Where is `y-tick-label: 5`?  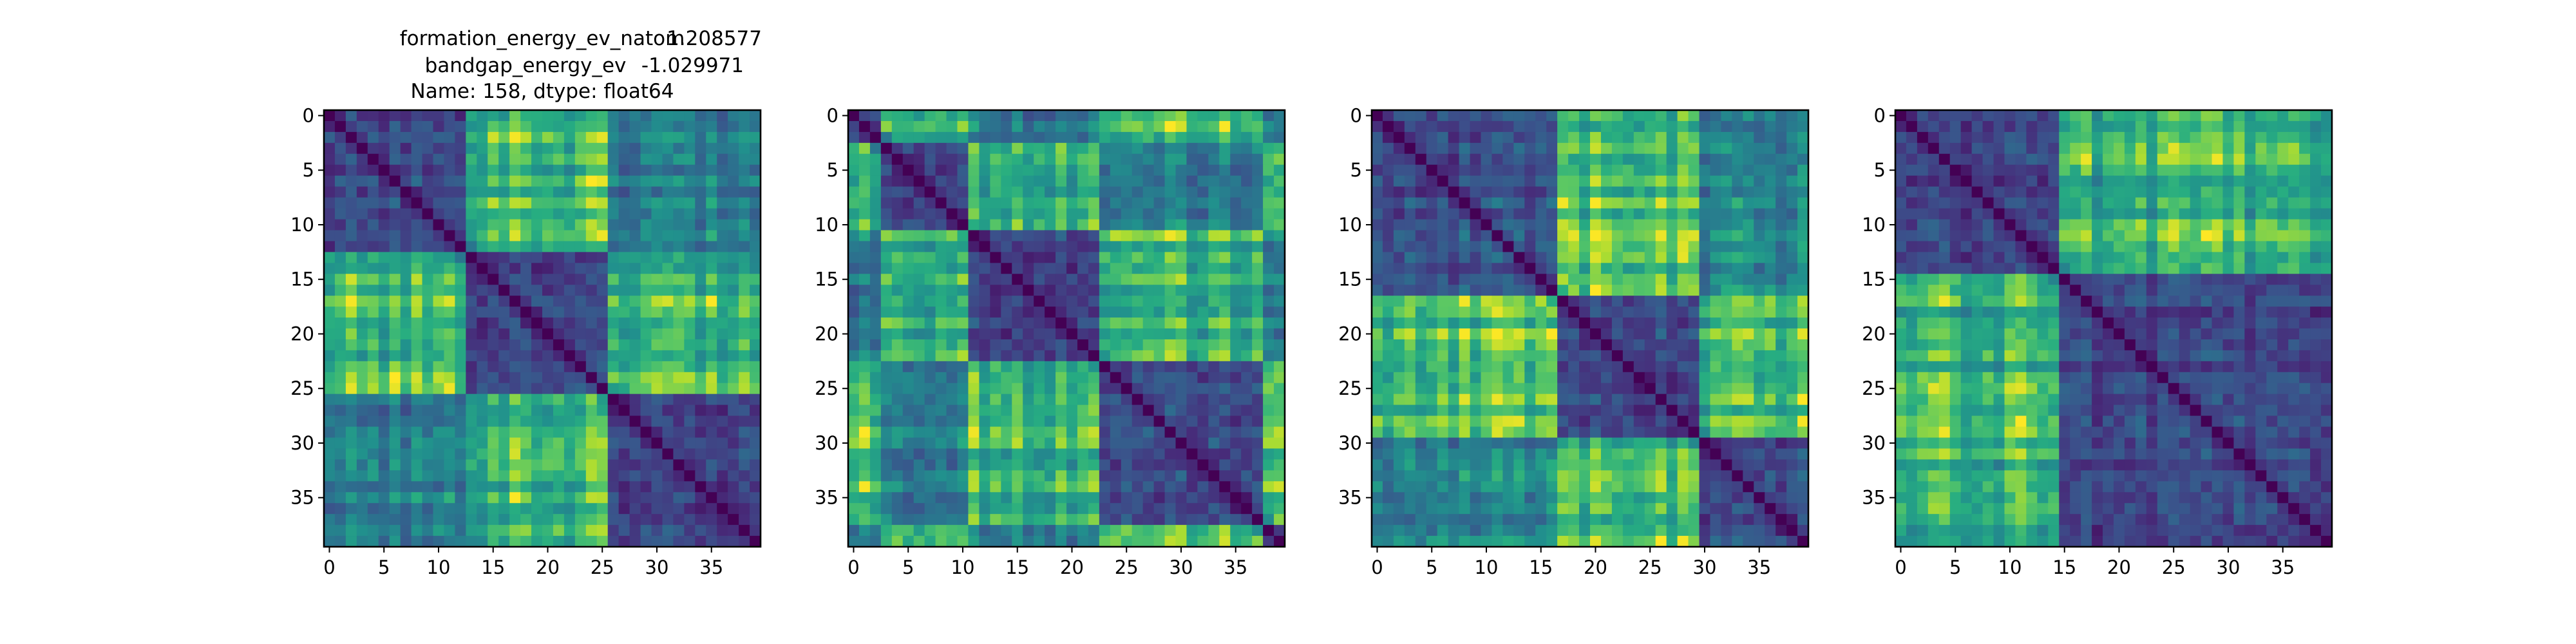 y-tick-label: 5 is located at coordinates (309, 170).